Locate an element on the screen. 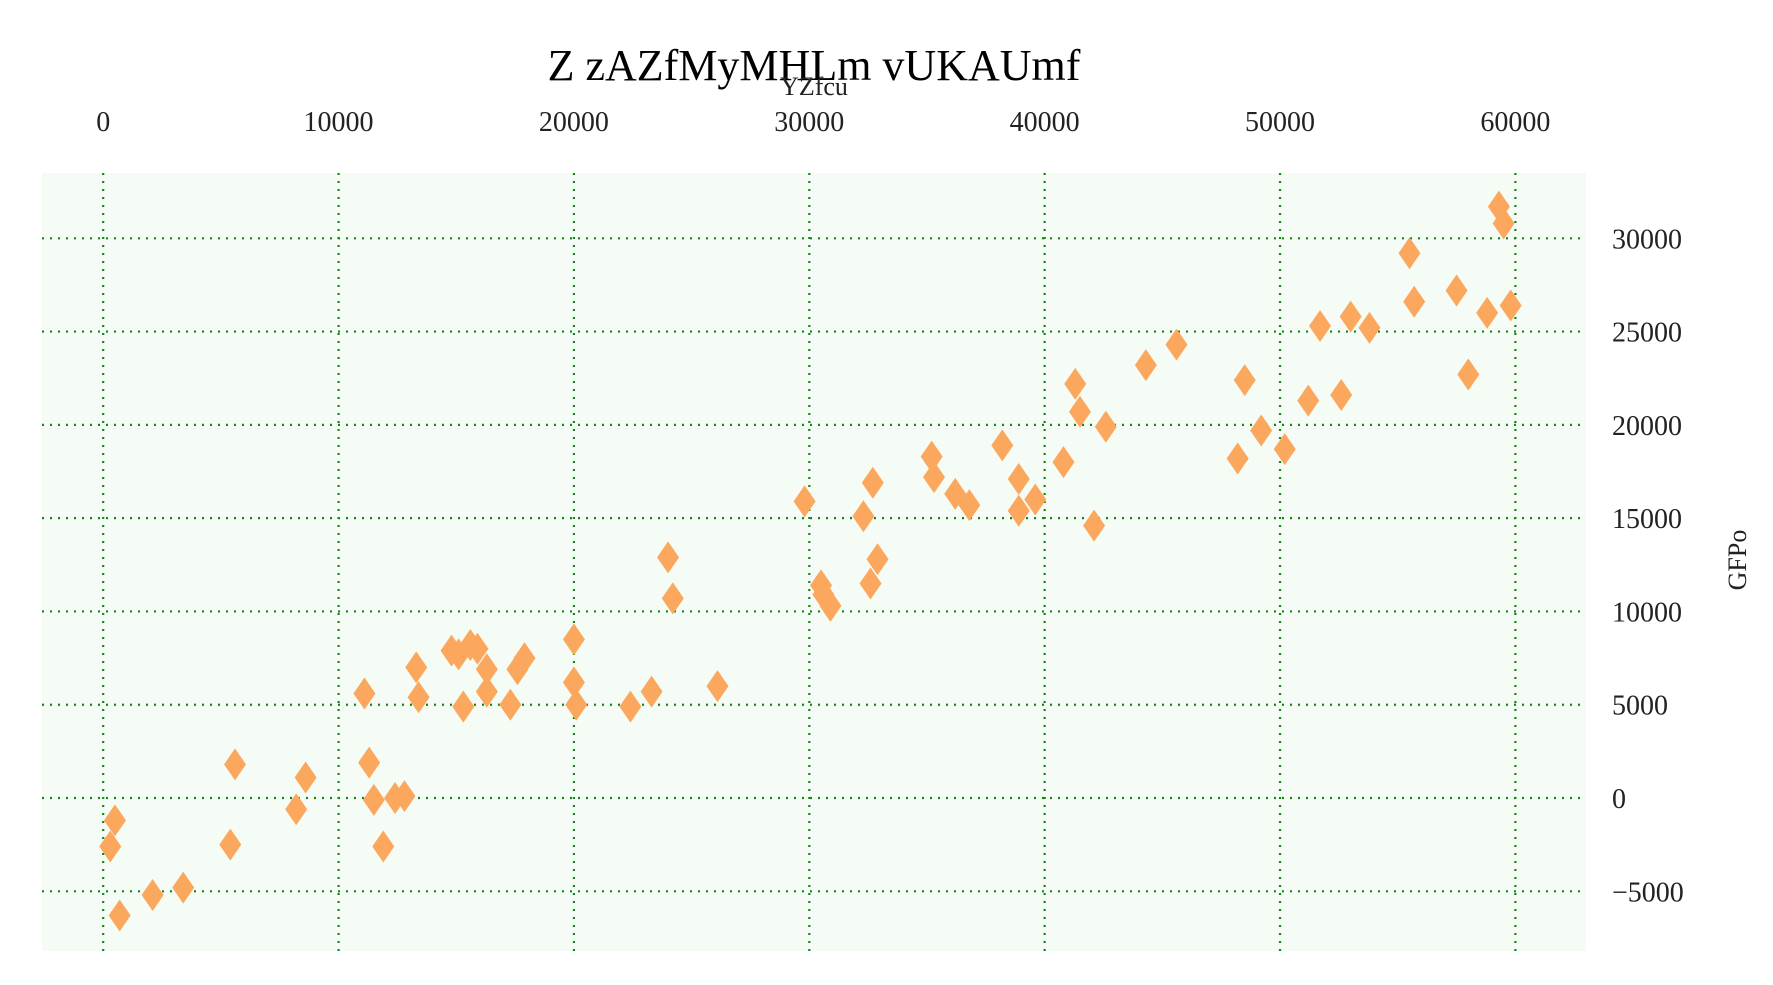 Image resolution: width=1773 pixels, height=985 pixels. y-tick-label: 15000 is located at coordinates (1647, 519).